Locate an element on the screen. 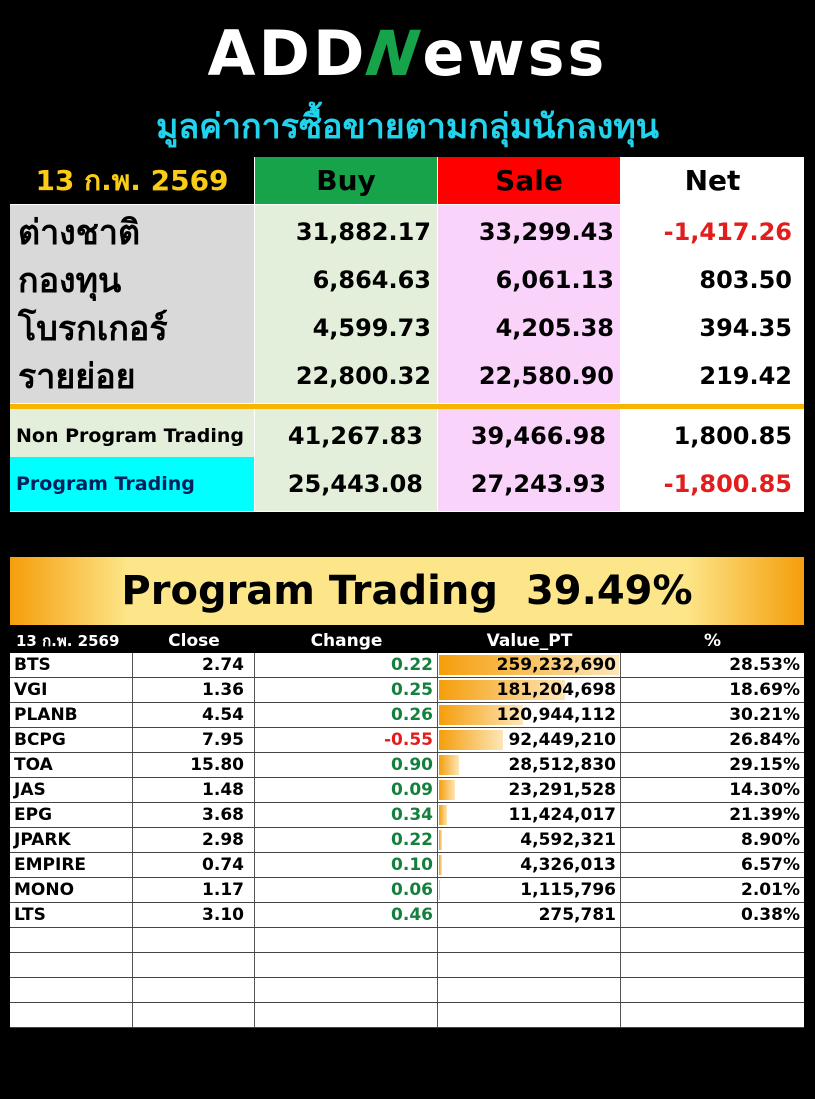  stock-value: 120,944,112 is located at coordinates (529, 715).